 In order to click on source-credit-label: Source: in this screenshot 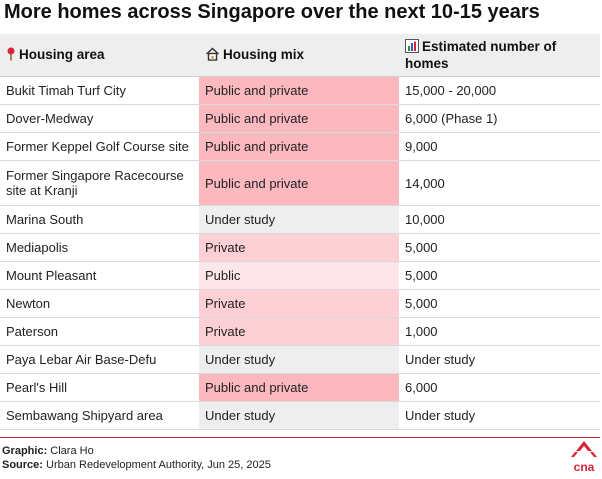, I will do `click(22, 465)`.